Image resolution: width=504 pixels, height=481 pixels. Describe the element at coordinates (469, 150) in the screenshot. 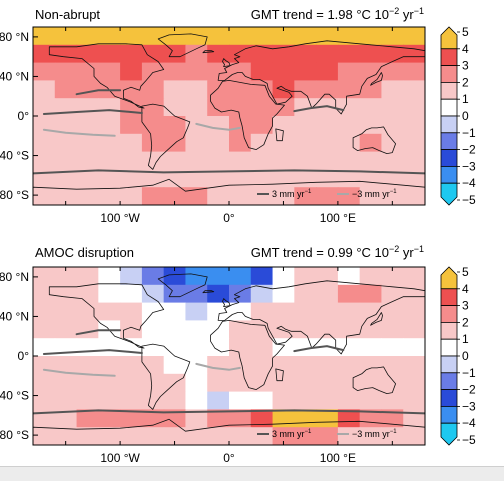

I see `colorbar-tick-label: −2` at that location.